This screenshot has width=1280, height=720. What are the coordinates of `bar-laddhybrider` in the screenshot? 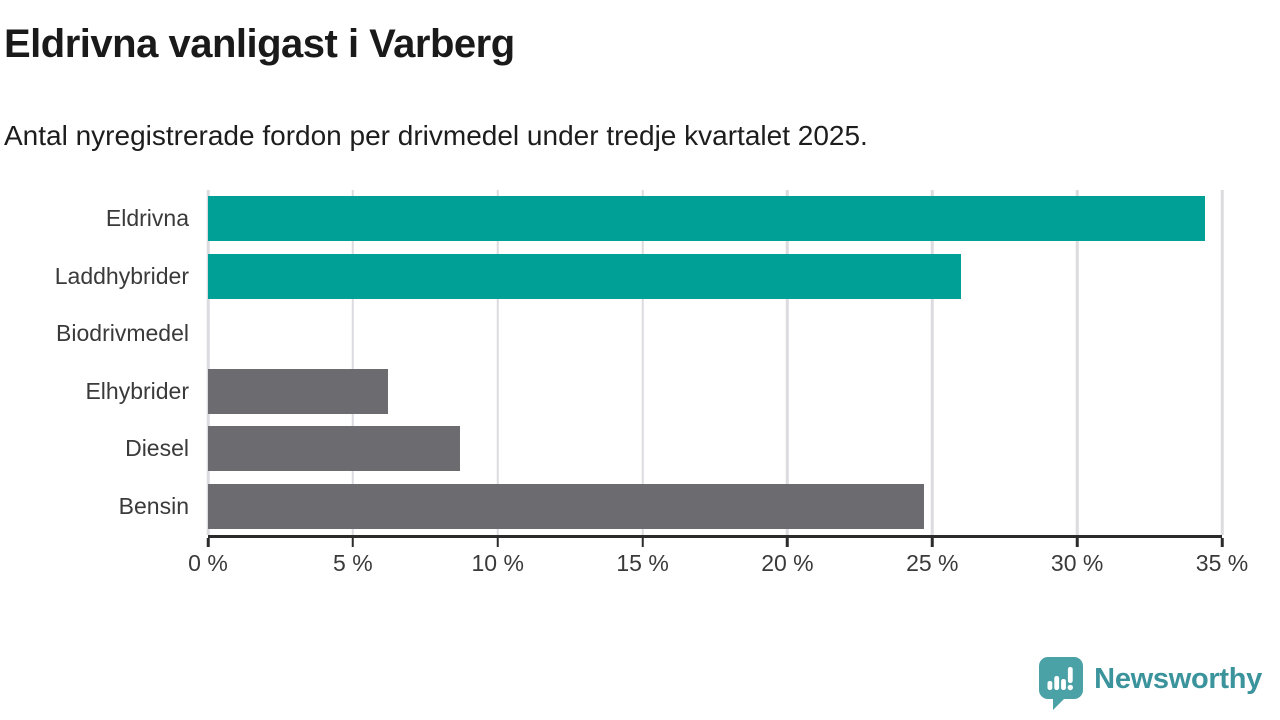 It's located at (585, 276).